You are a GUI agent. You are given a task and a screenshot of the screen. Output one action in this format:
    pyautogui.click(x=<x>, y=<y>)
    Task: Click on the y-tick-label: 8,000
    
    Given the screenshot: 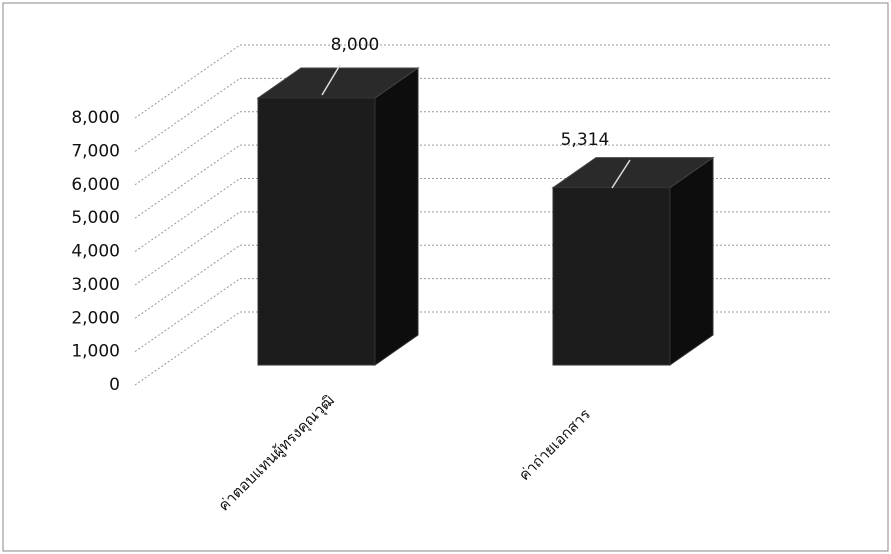 What is the action you would take?
    pyautogui.click(x=95, y=118)
    